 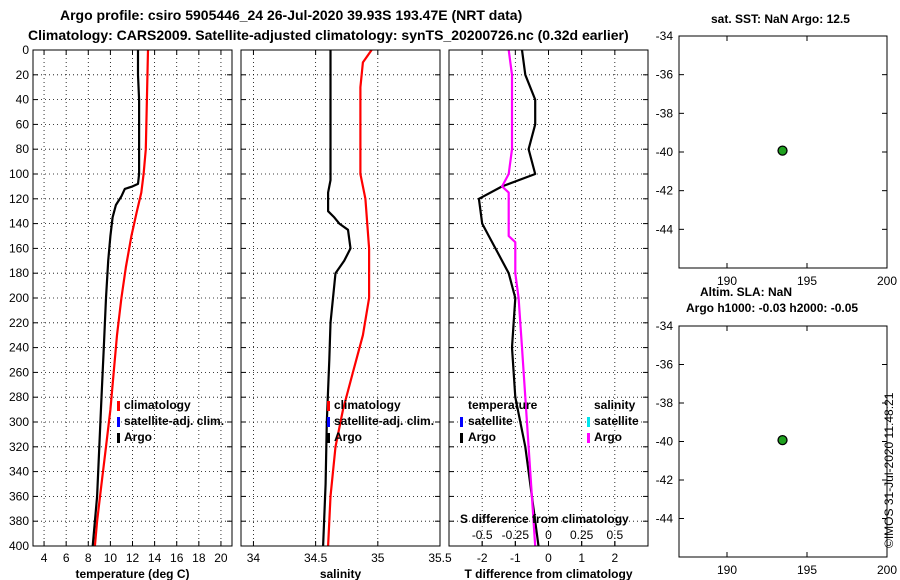 What do you see at coordinates (615, 405) in the screenshot?
I see `legend-title-salinity: salinity` at bounding box center [615, 405].